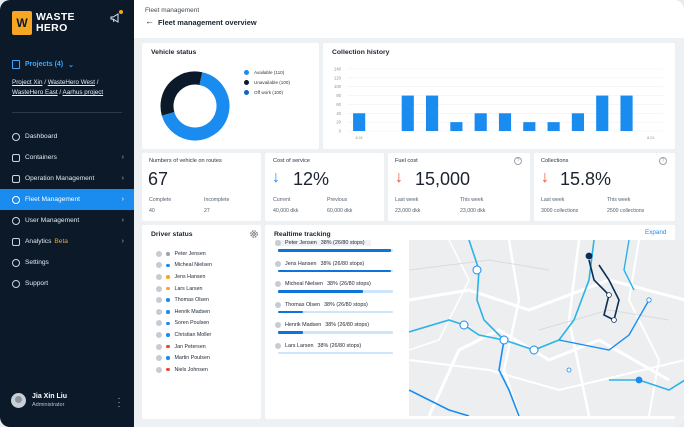 This screenshot has width=684, height=427. Describe the element at coordinates (589, 256) in the screenshot. I see `vehicle-marker` at that location.